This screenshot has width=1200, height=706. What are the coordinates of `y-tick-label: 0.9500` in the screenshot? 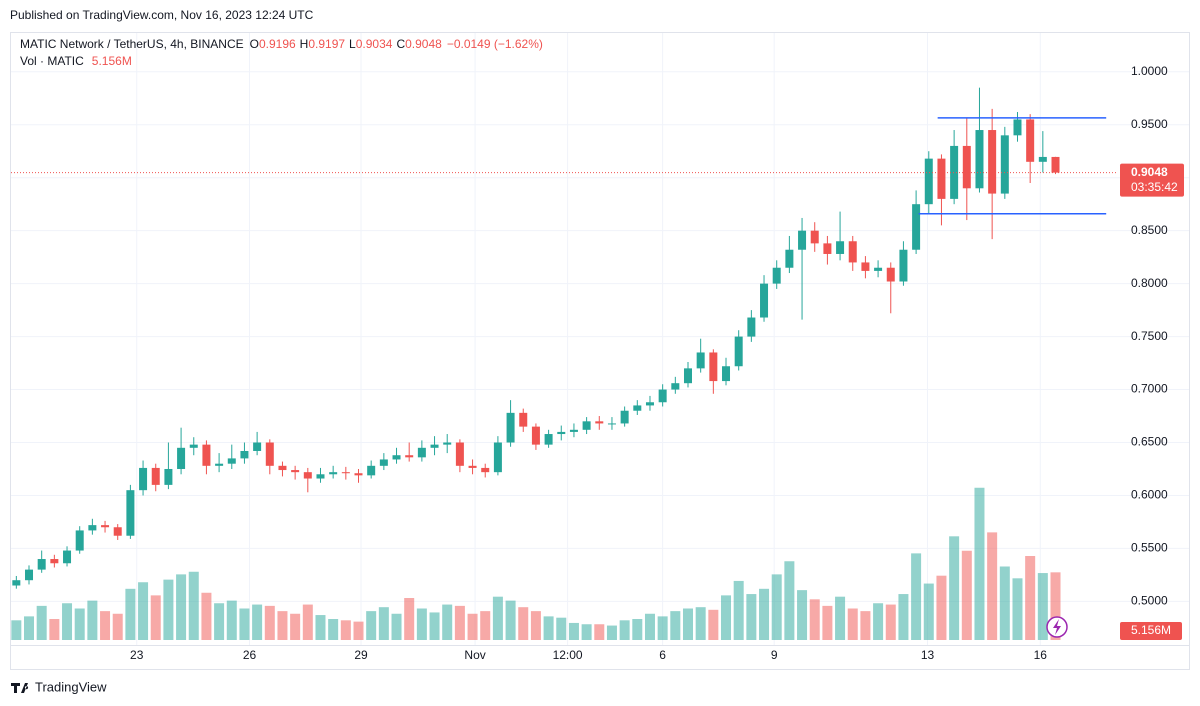 It's located at (1149, 124).